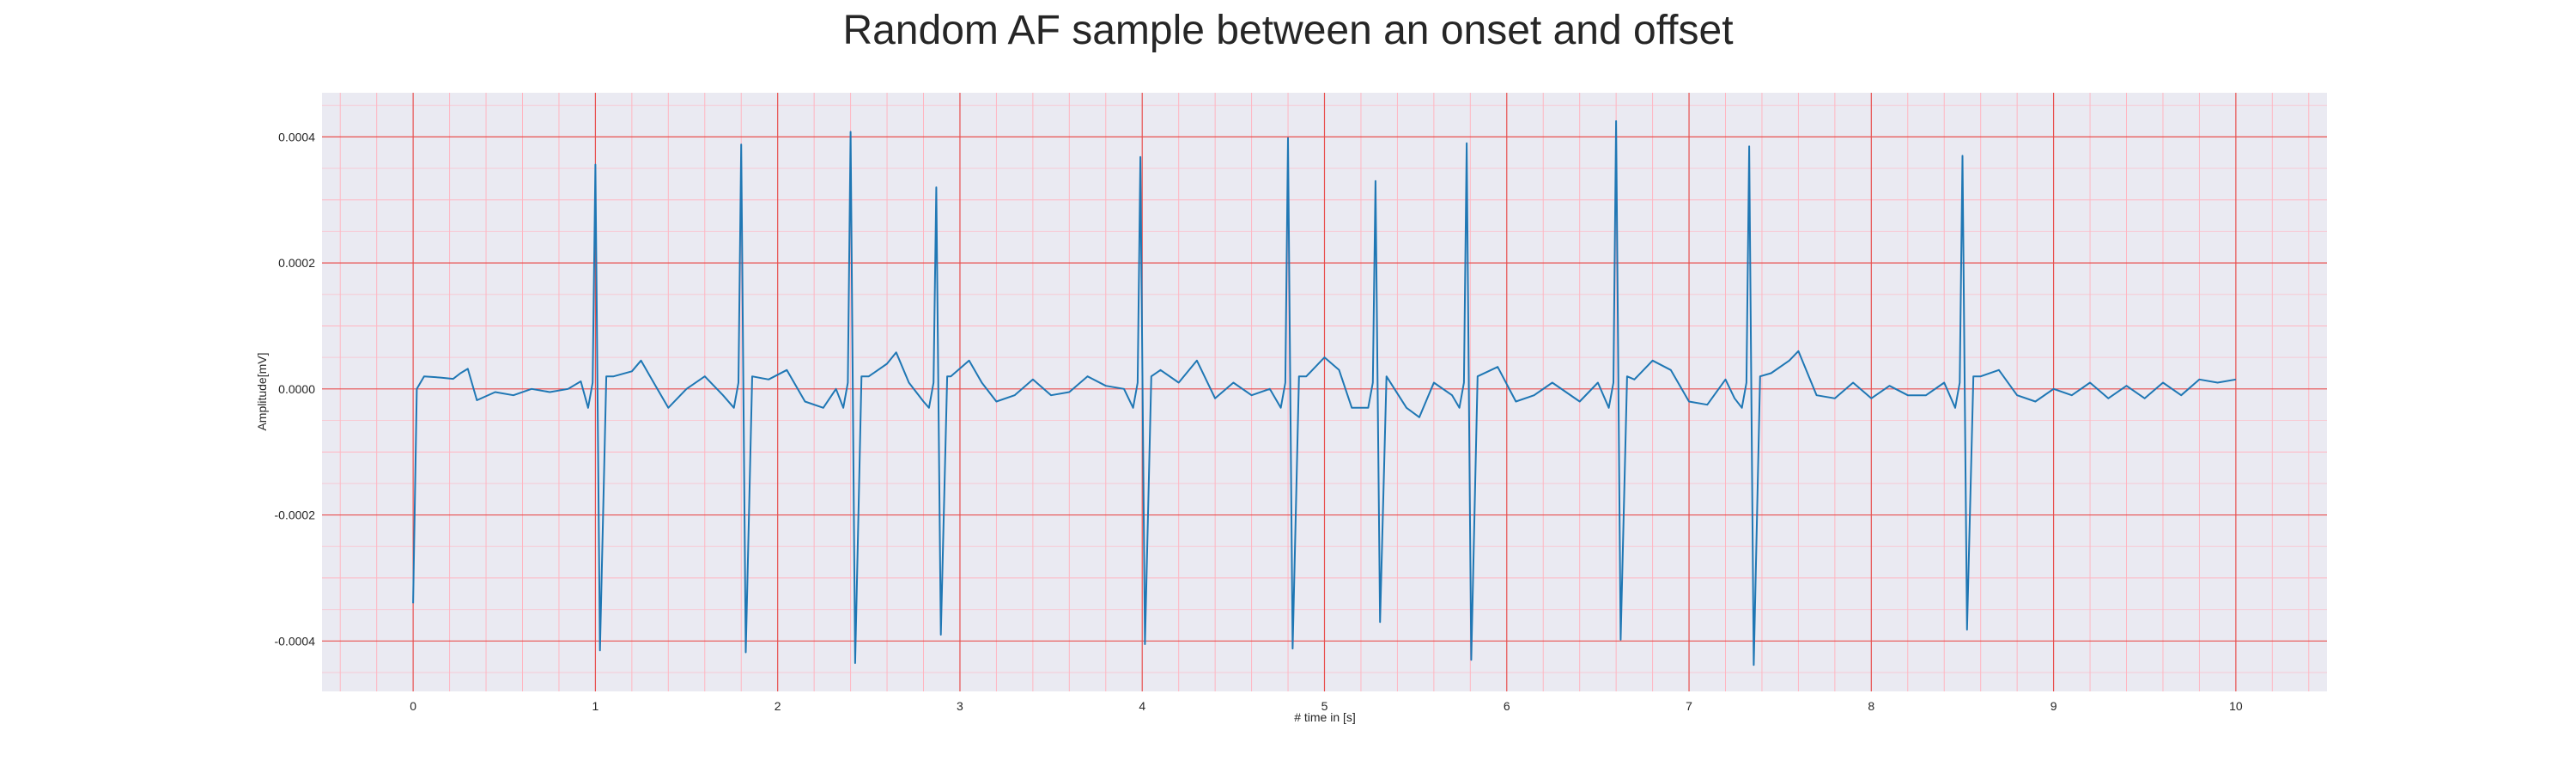 This screenshot has width=2576, height=773. Describe the element at coordinates (1507, 706) in the screenshot. I see `x-tick-label: 6` at that location.